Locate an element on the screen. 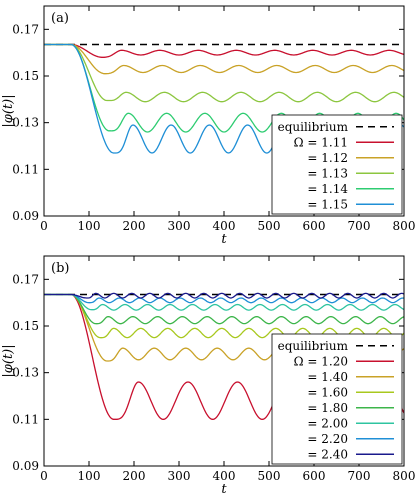  legend-label: = 2.40 is located at coordinates (327, 454).